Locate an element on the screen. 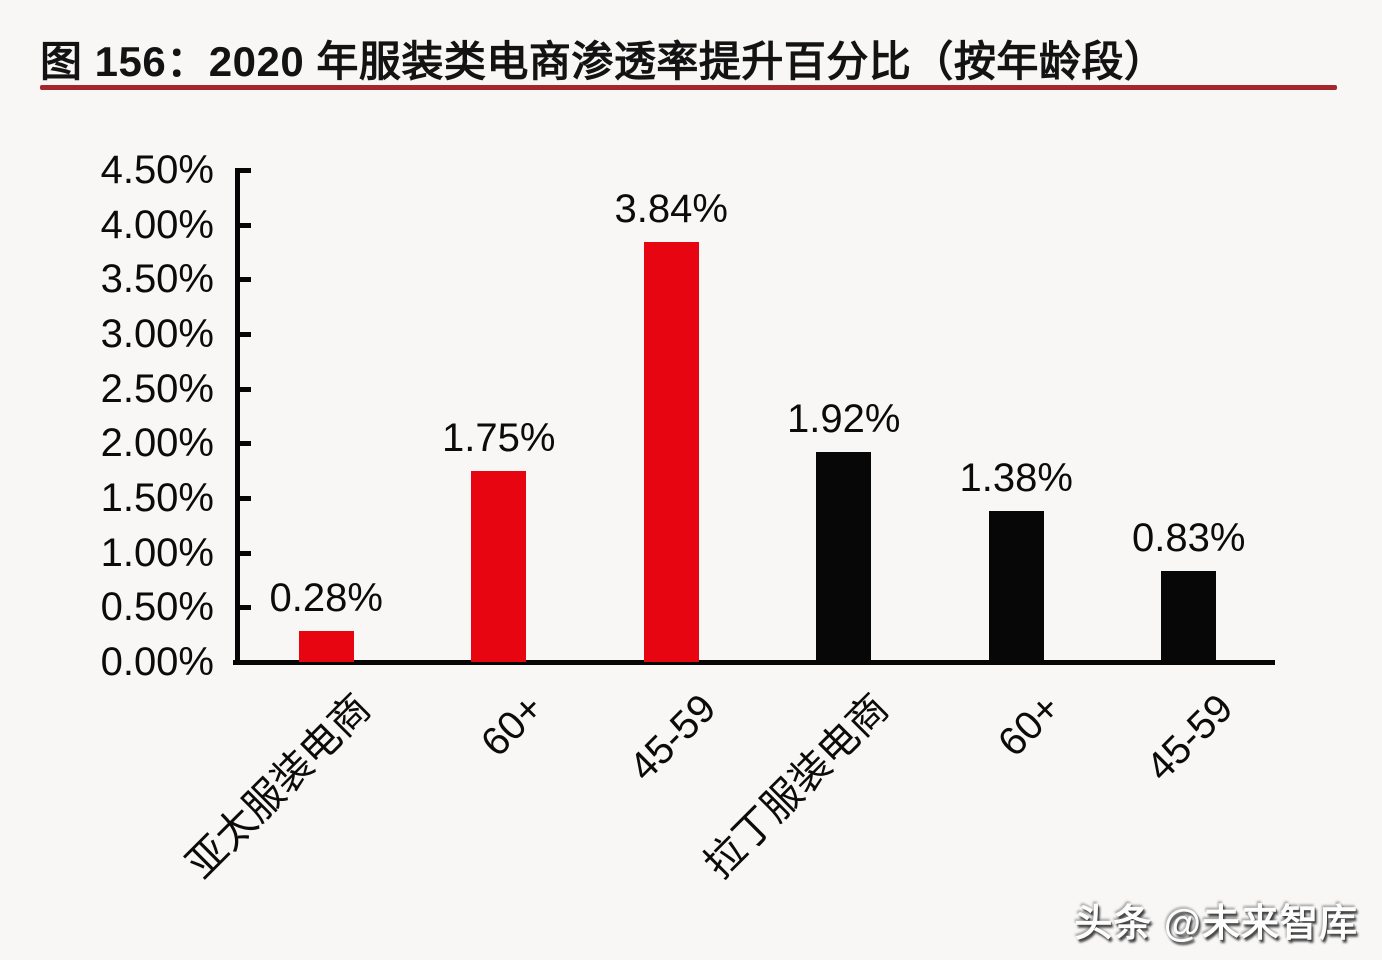  y-axis-tick-label: 0.50% is located at coordinates (157, 607).